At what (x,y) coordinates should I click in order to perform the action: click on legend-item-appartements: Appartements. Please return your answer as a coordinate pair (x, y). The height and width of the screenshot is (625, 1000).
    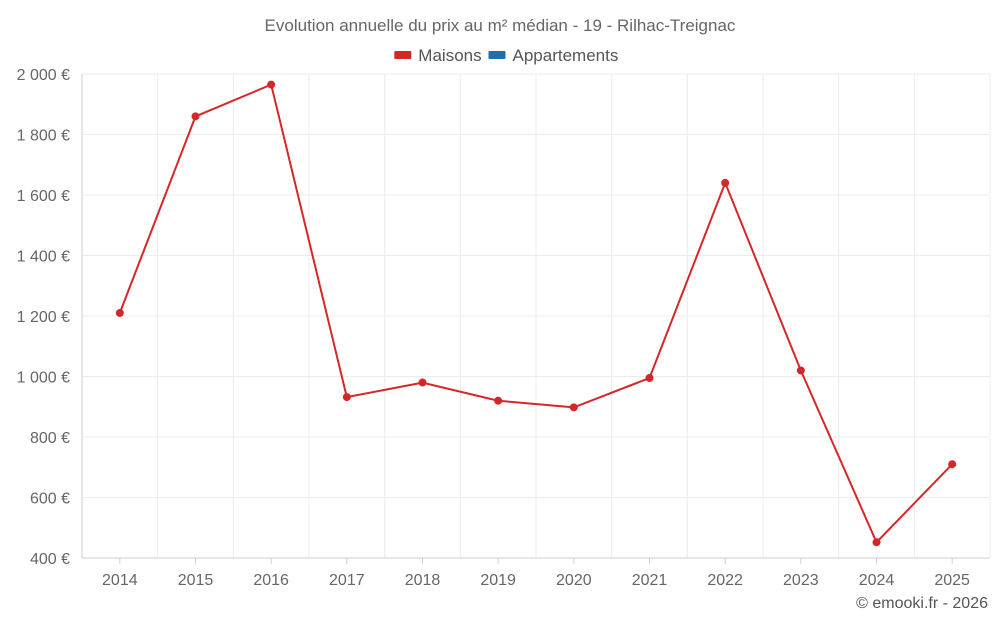
    Looking at the image, I should click on (553, 55).